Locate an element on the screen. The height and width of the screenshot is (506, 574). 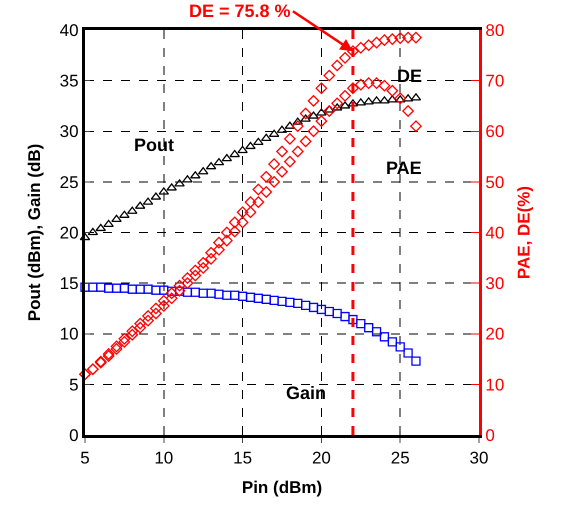
y-tick-label: 10 is located at coordinates (69, 334).